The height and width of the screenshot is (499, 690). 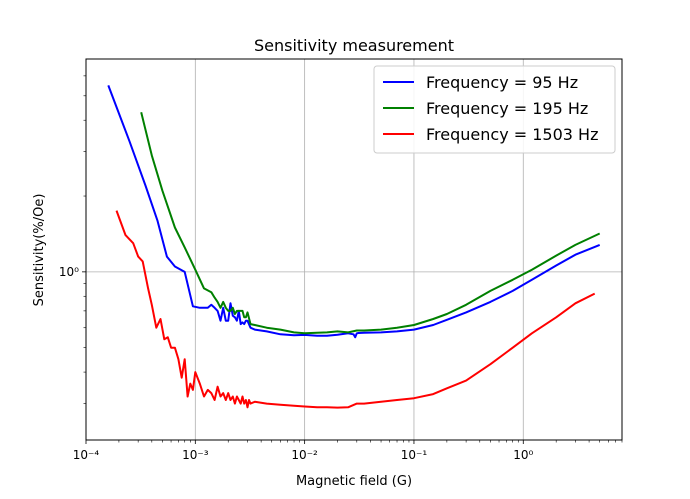 I want to click on x-tick-label: 10⁰, so click(x=523, y=455).